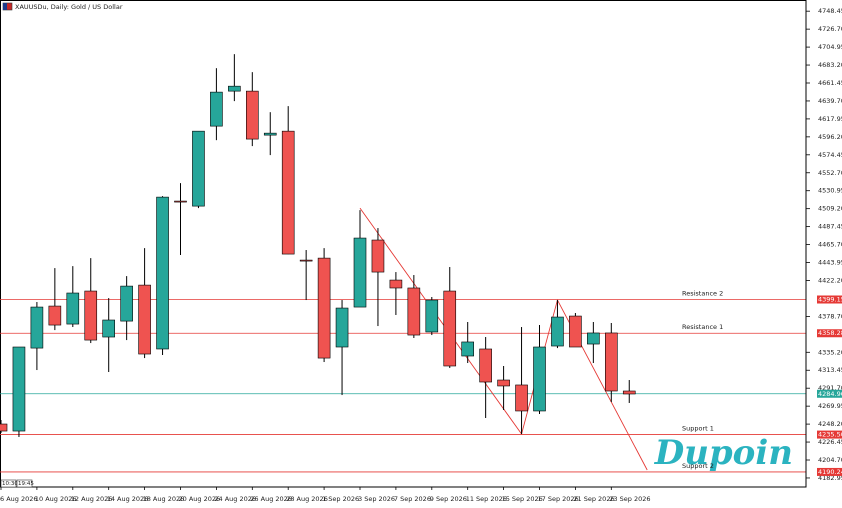  I want to click on x-tick-label: 26 Aug 2026, so click(271, 499).